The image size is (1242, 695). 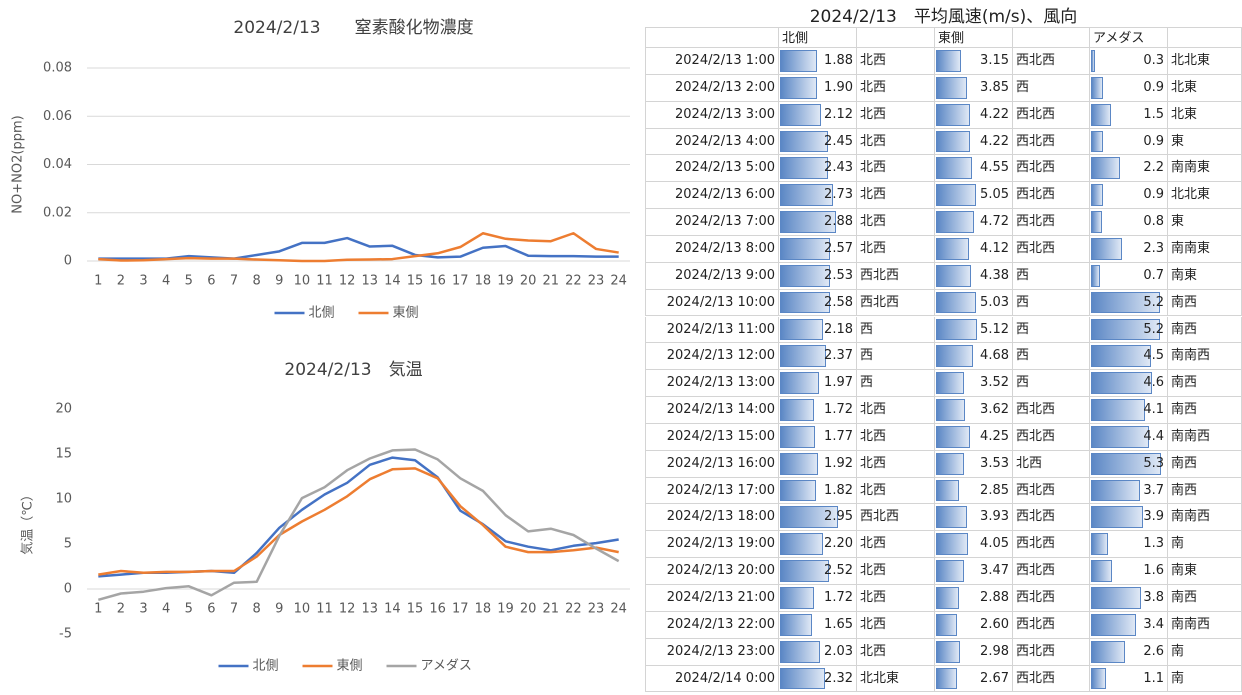 What do you see at coordinates (1051, 276) in the screenshot?
I see `direction-cell: 西` at bounding box center [1051, 276].